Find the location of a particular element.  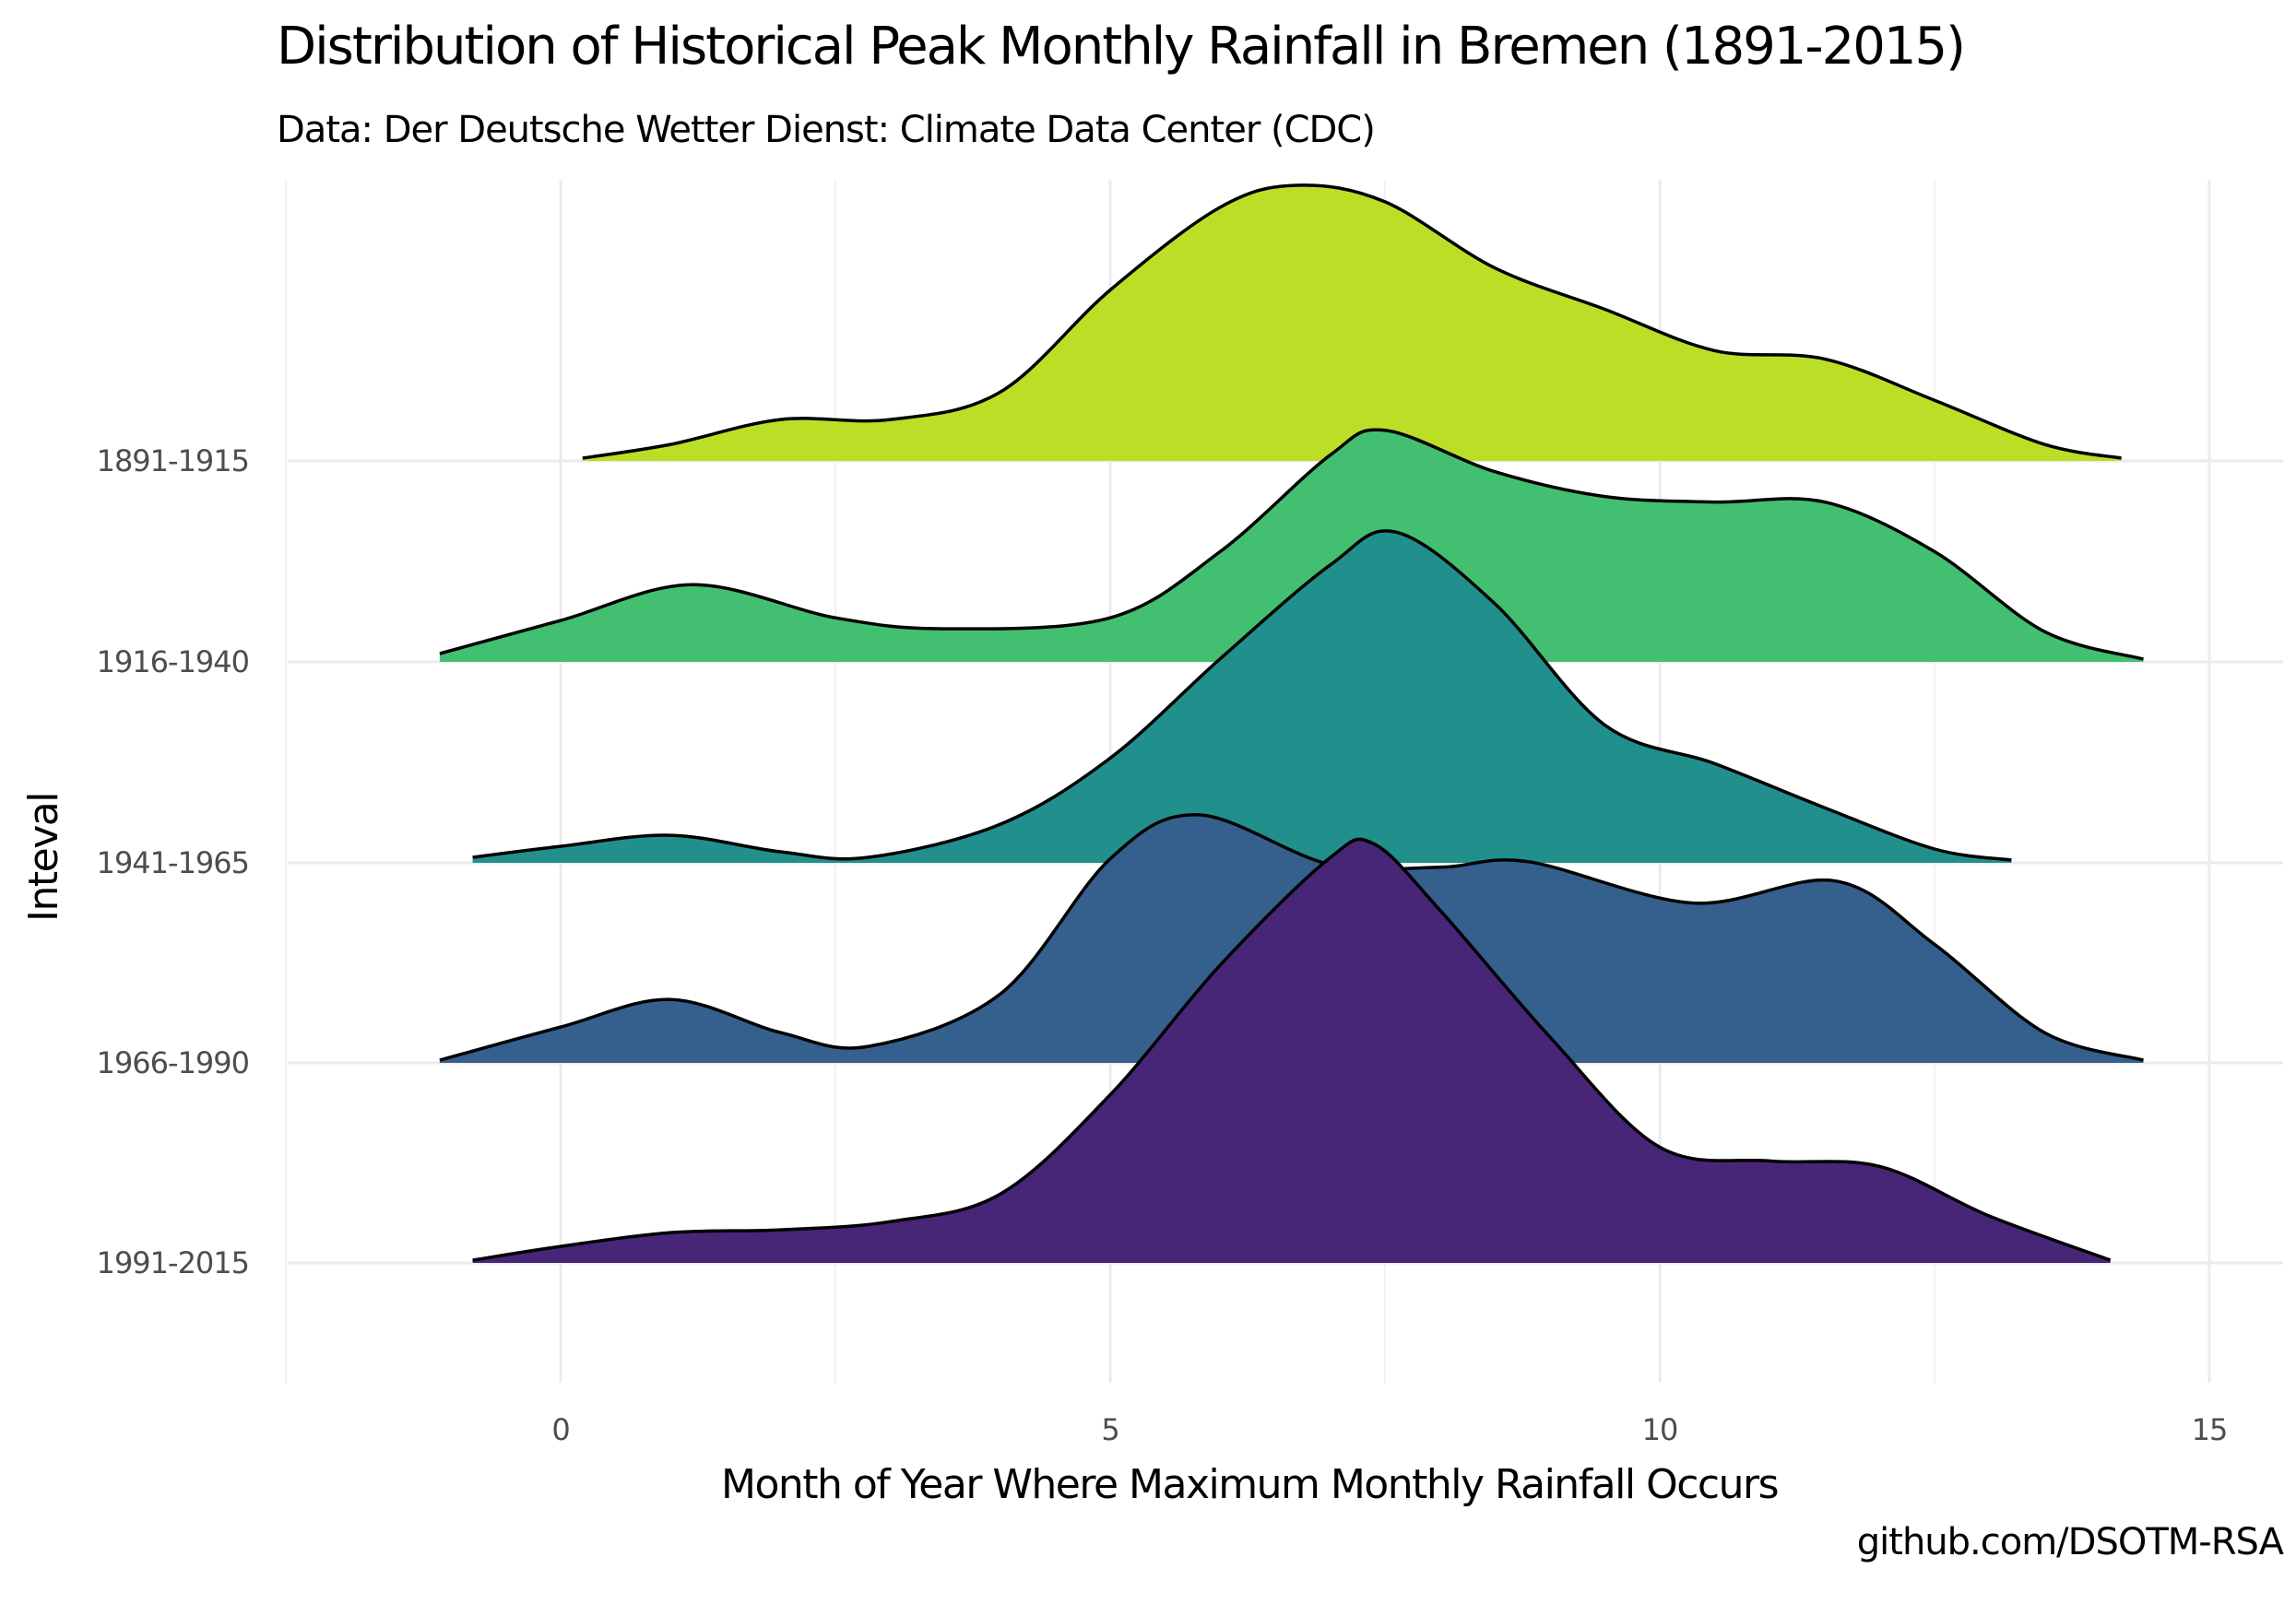

y-tick-label: 1941-1965 is located at coordinates (173, 862).